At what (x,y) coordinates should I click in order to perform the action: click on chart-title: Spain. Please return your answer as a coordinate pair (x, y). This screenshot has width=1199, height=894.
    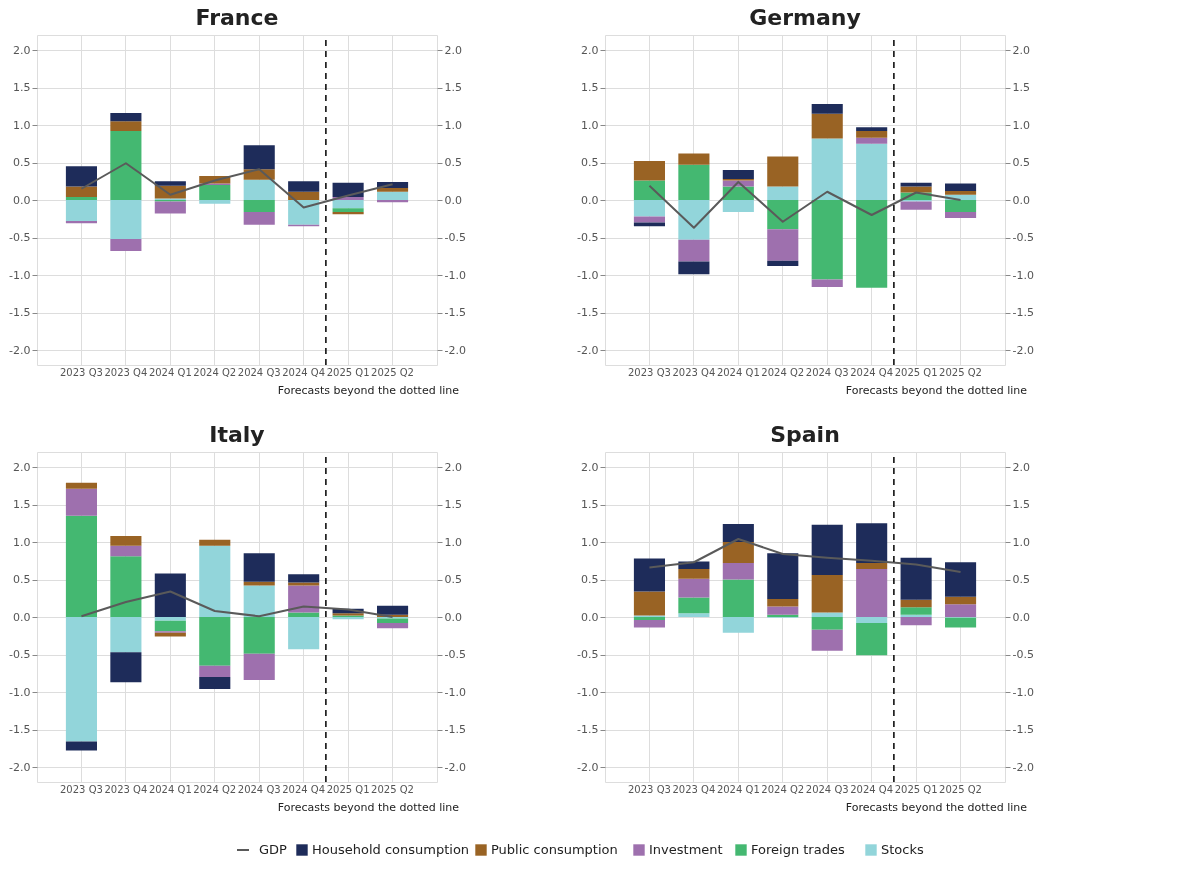
    Looking at the image, I should click on (805, 435).